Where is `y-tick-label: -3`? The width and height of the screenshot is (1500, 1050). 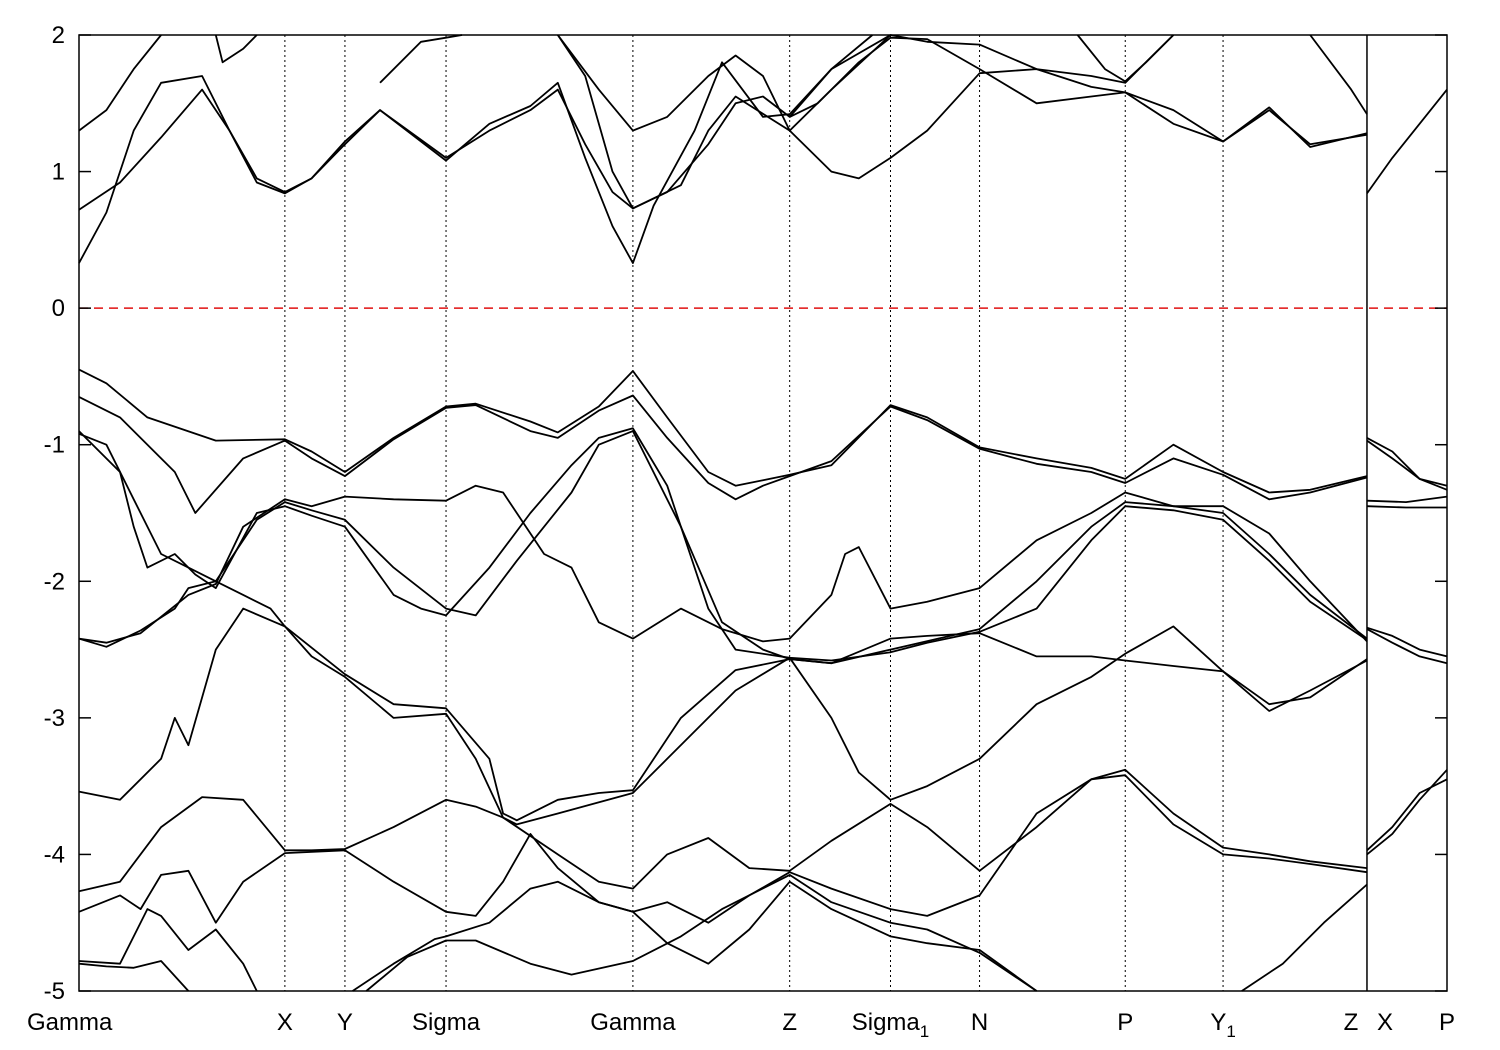 y-tick-label: -3 is located at coordinates (54, 718).